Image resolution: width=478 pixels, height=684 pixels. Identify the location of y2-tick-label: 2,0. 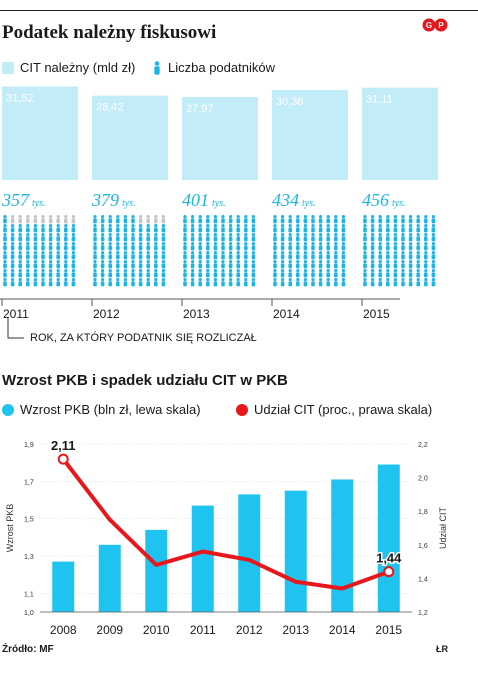
(423, 479).